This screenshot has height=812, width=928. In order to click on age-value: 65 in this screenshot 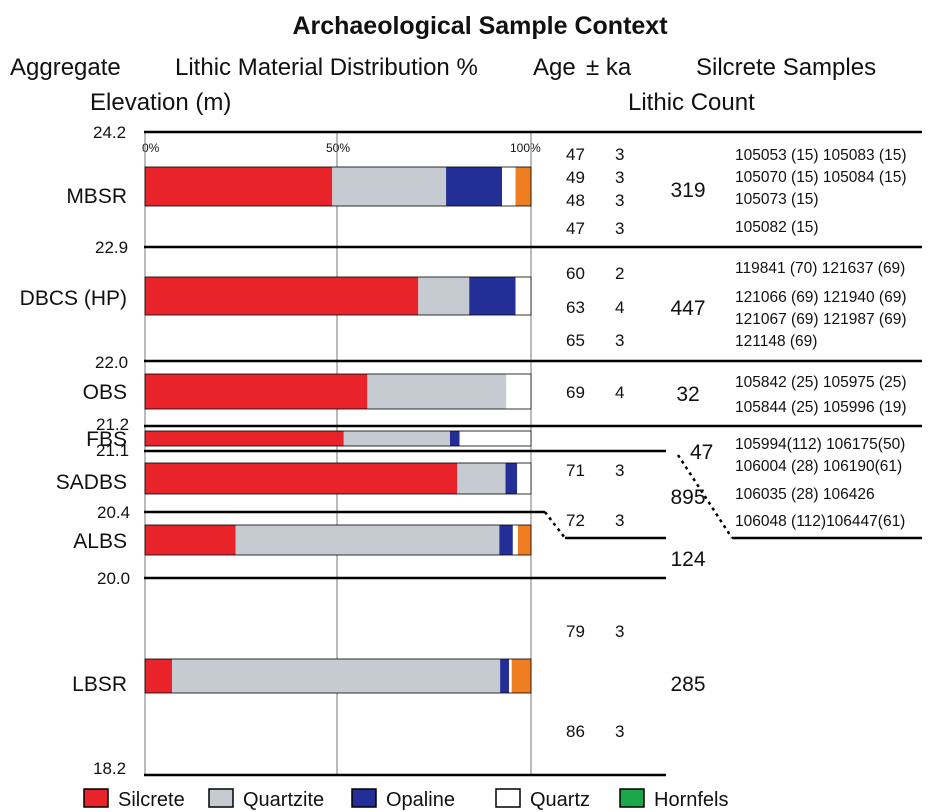, I will do `click(575, 340)`.